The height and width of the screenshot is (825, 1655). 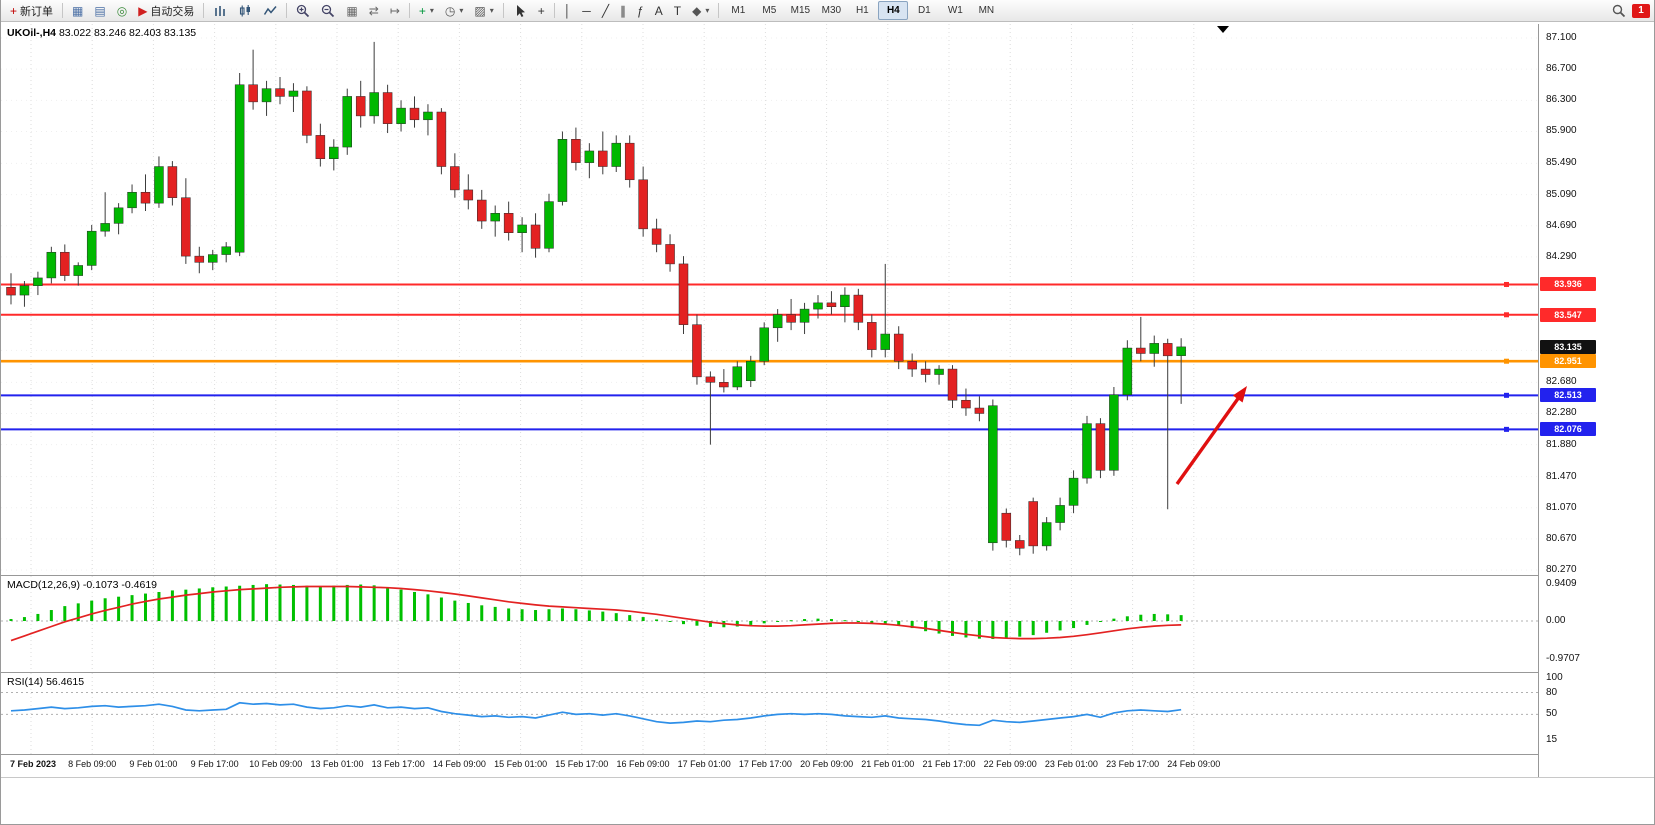 I want to click on toolbar-right: 1, so click(x=1631, y=10).